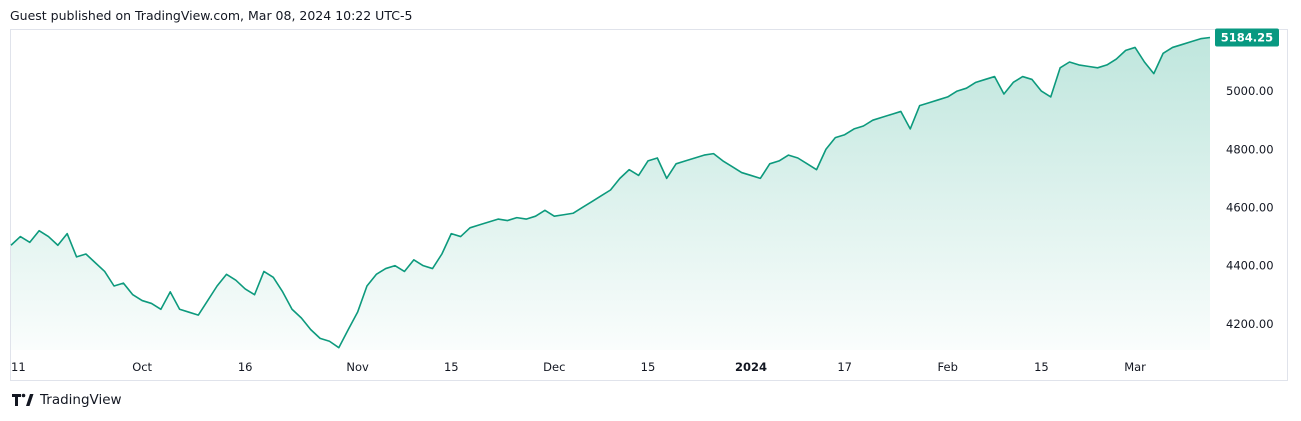  What do you see at coordinates (245, 367) in the screenshot?
I see `x-tick-label: 16` at bounding box center [245, 367].